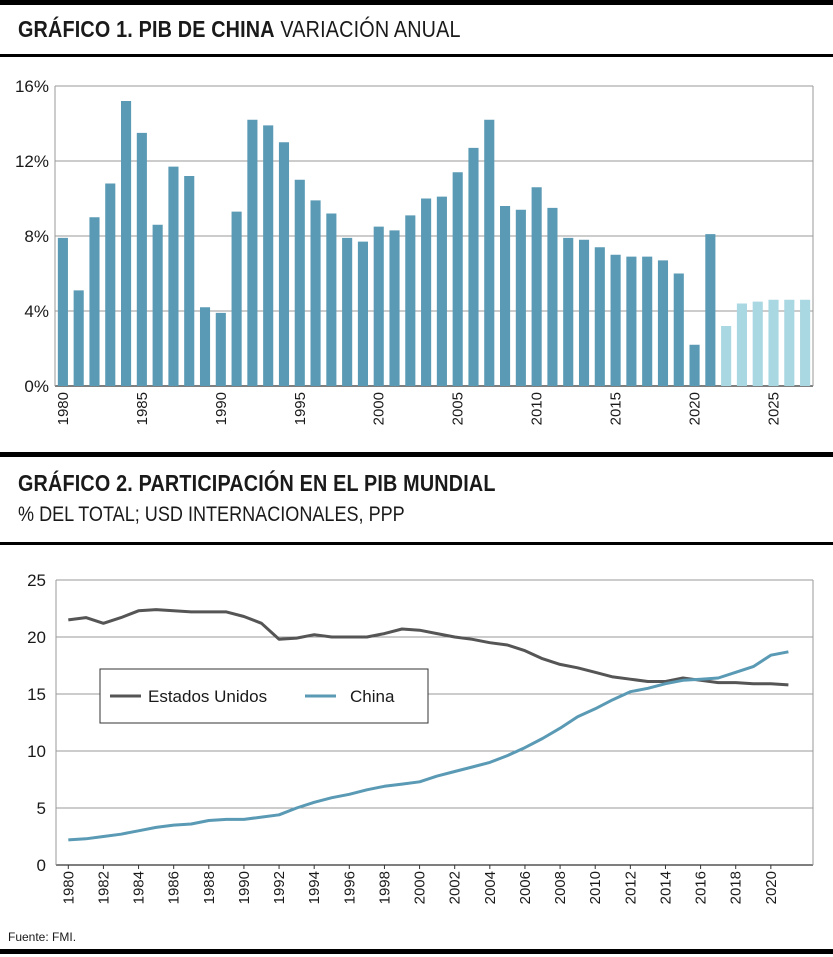  I want to click on bar-2026, so click(789, 342).